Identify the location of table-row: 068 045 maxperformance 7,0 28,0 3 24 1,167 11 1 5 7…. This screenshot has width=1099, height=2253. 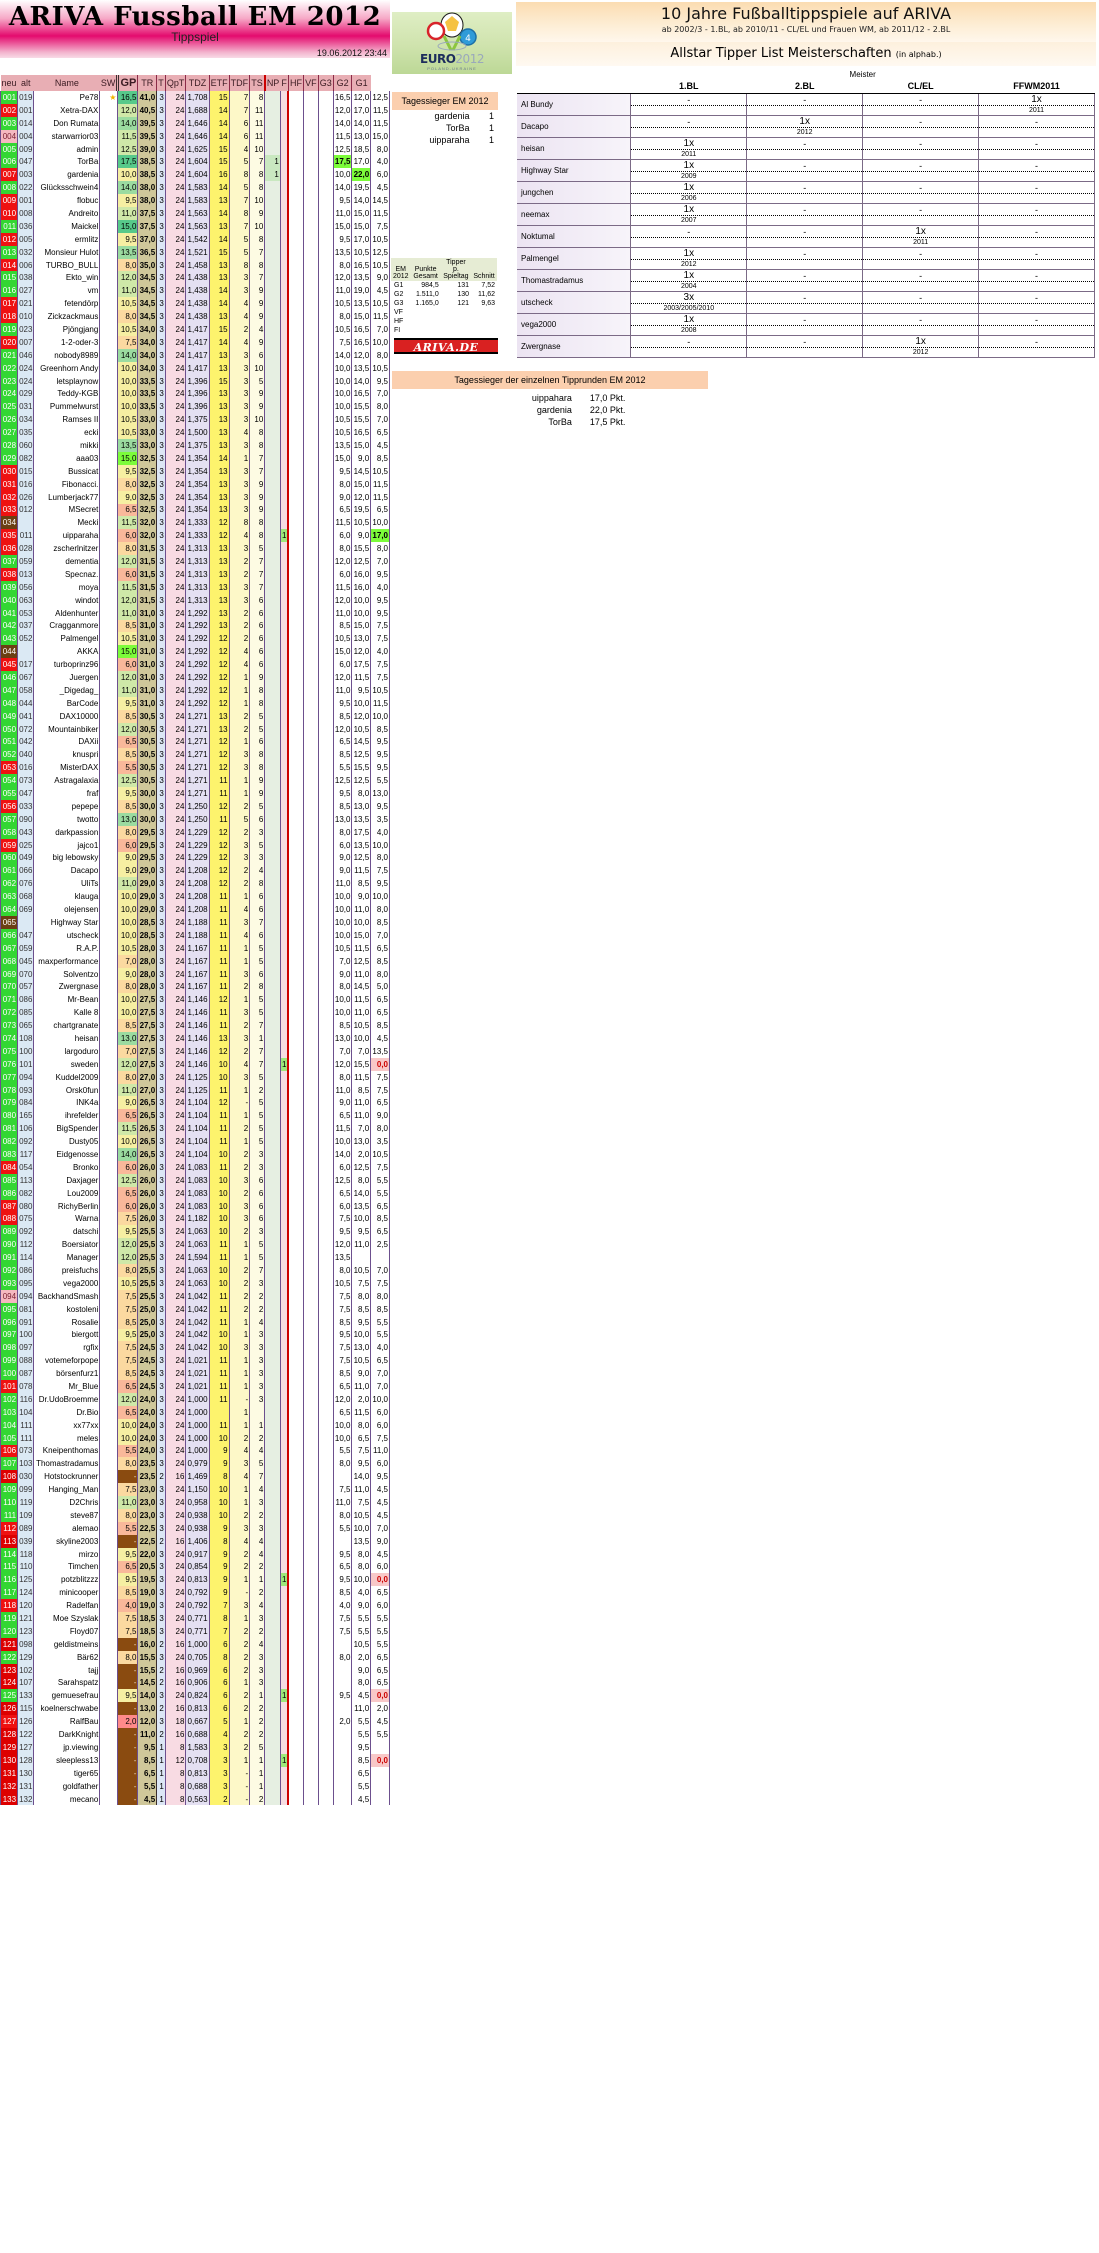
(195, 961).